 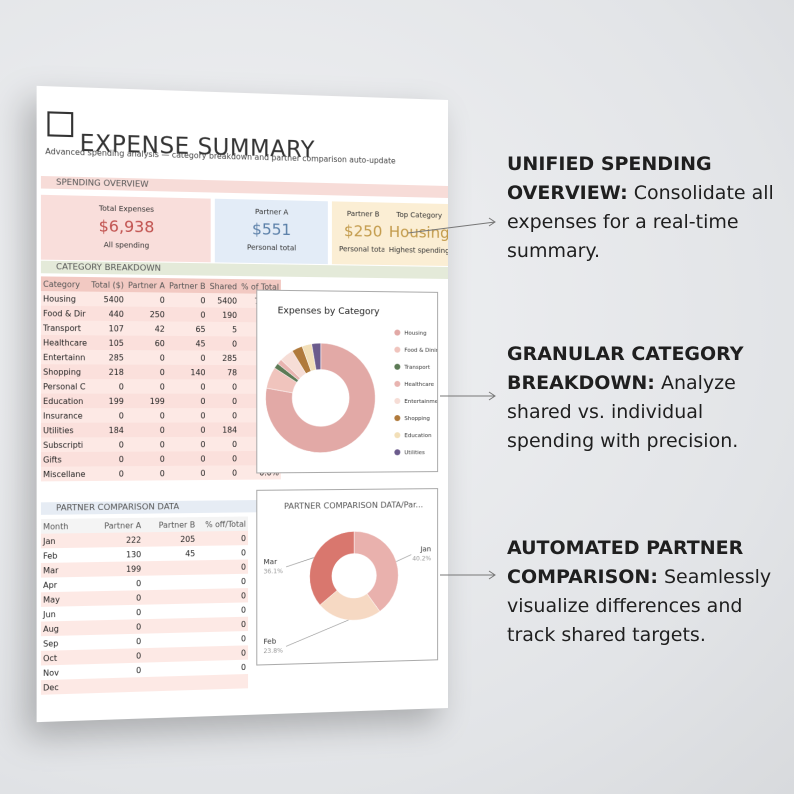 What do you see at coordinates (51, 628) in the screenshot?
I see `table-cell: Aug` at bounding box center [51, 628].